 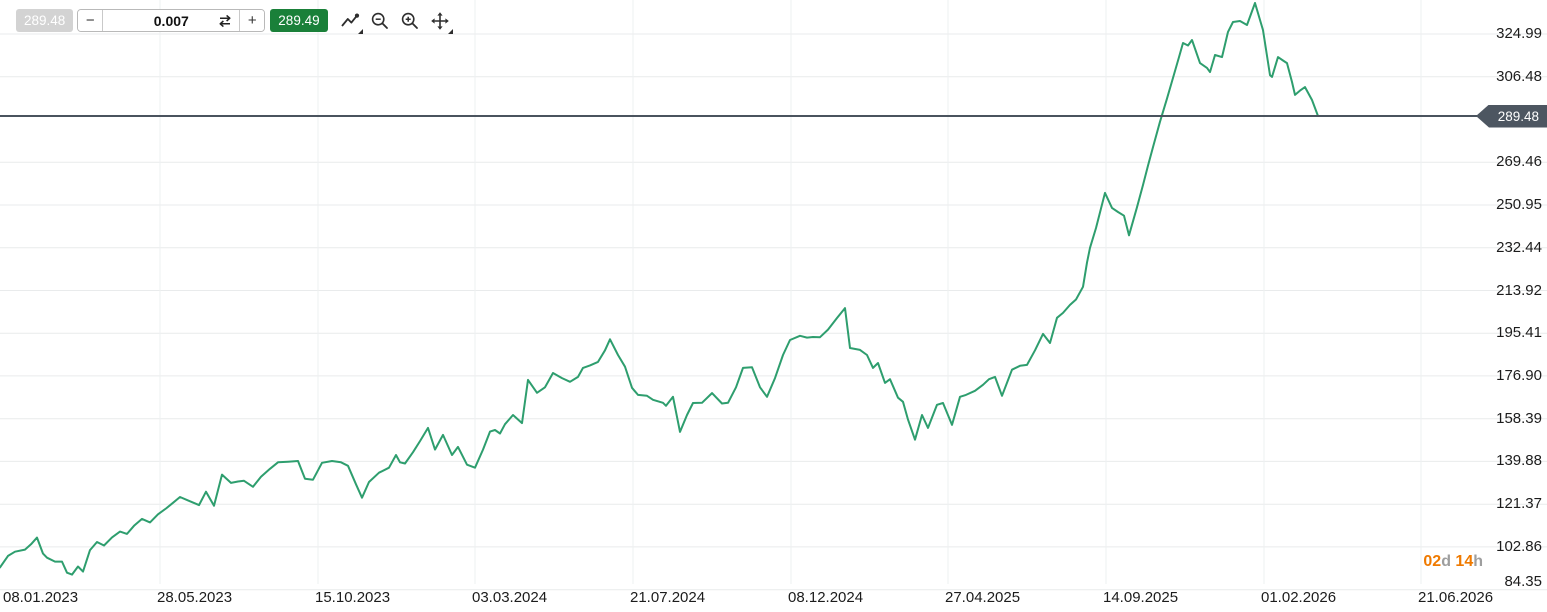 What do you see at coordinates (1519, 162) in the screenshot?
I see `y-axis-label: 269.46` at bounding box center [1519, 162].